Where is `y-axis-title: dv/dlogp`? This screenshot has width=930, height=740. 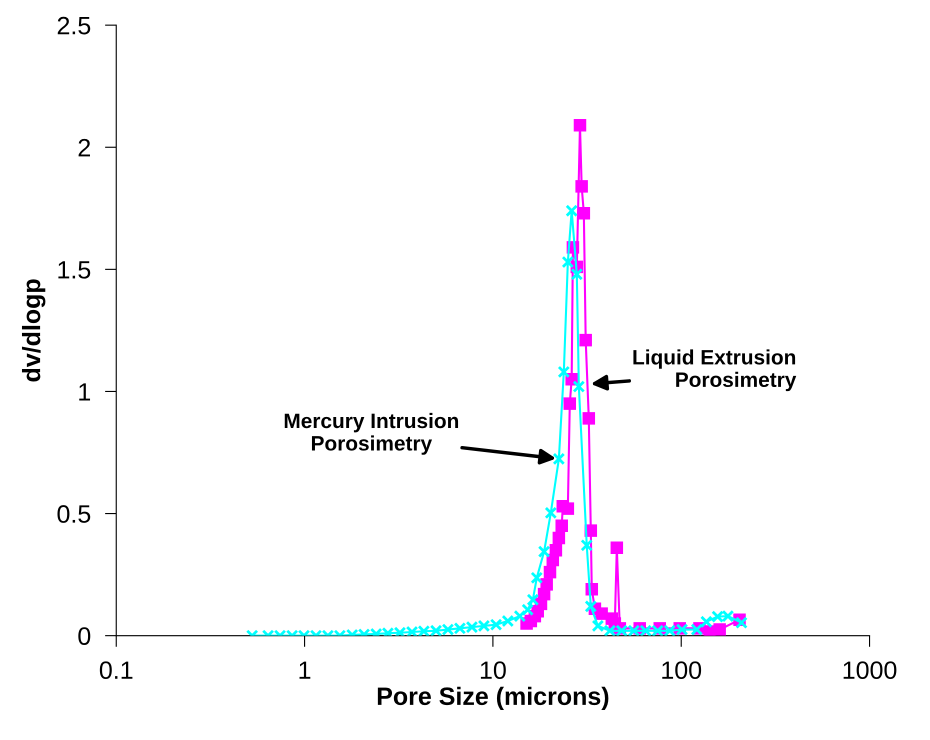 y-axis-title: dv/dlogp is located at coordinates (34, 330).